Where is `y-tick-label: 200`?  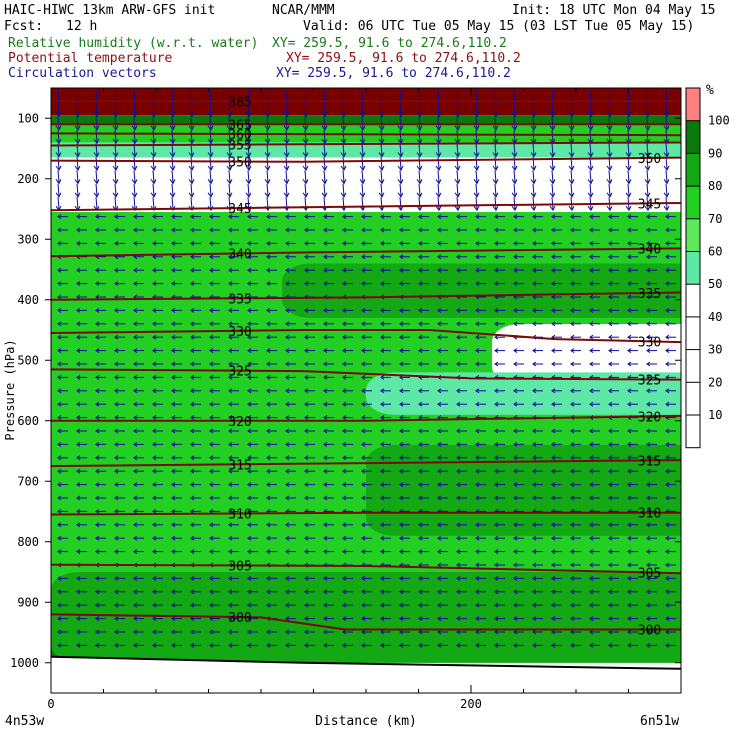 y-tick-label: 200 is located at coordinates (28, 179).